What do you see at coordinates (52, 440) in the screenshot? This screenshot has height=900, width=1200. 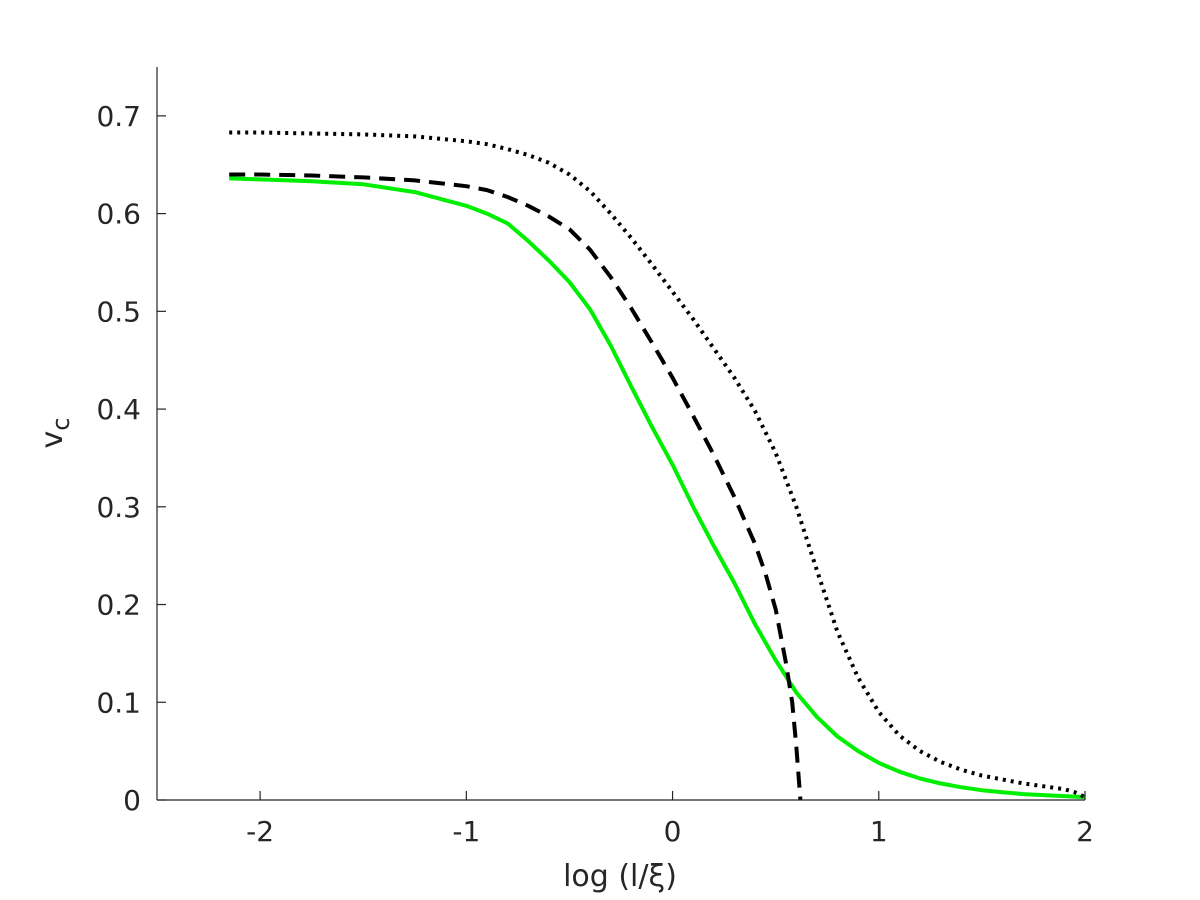 I see `y-axis-label-main: v` at bounding box center [52, 440].